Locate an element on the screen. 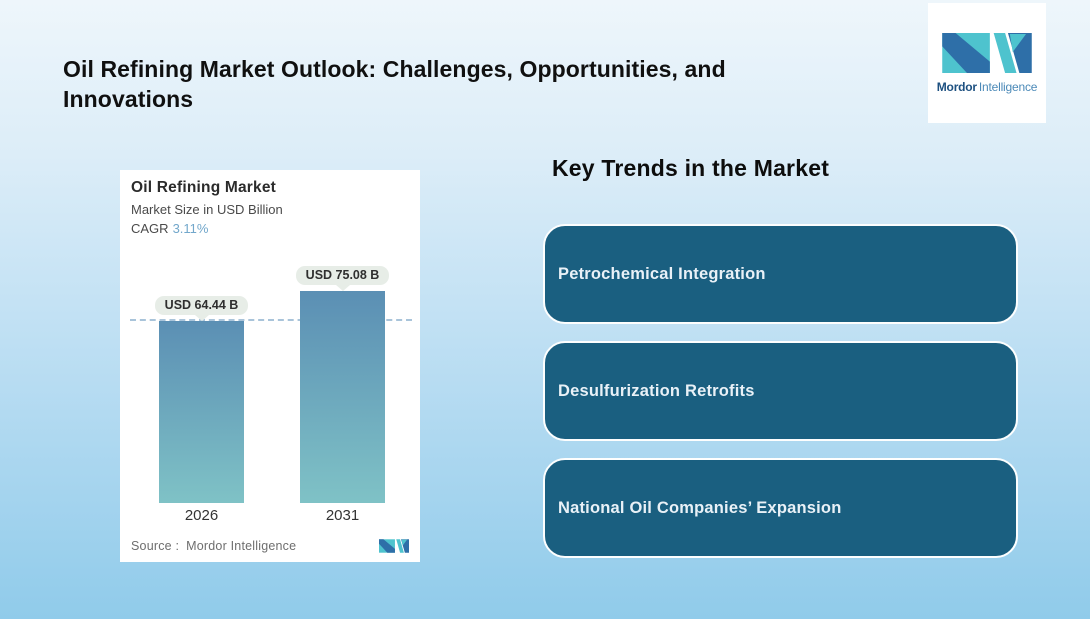  mordor-logo-mini-icon is located at coordinates (394, 546).